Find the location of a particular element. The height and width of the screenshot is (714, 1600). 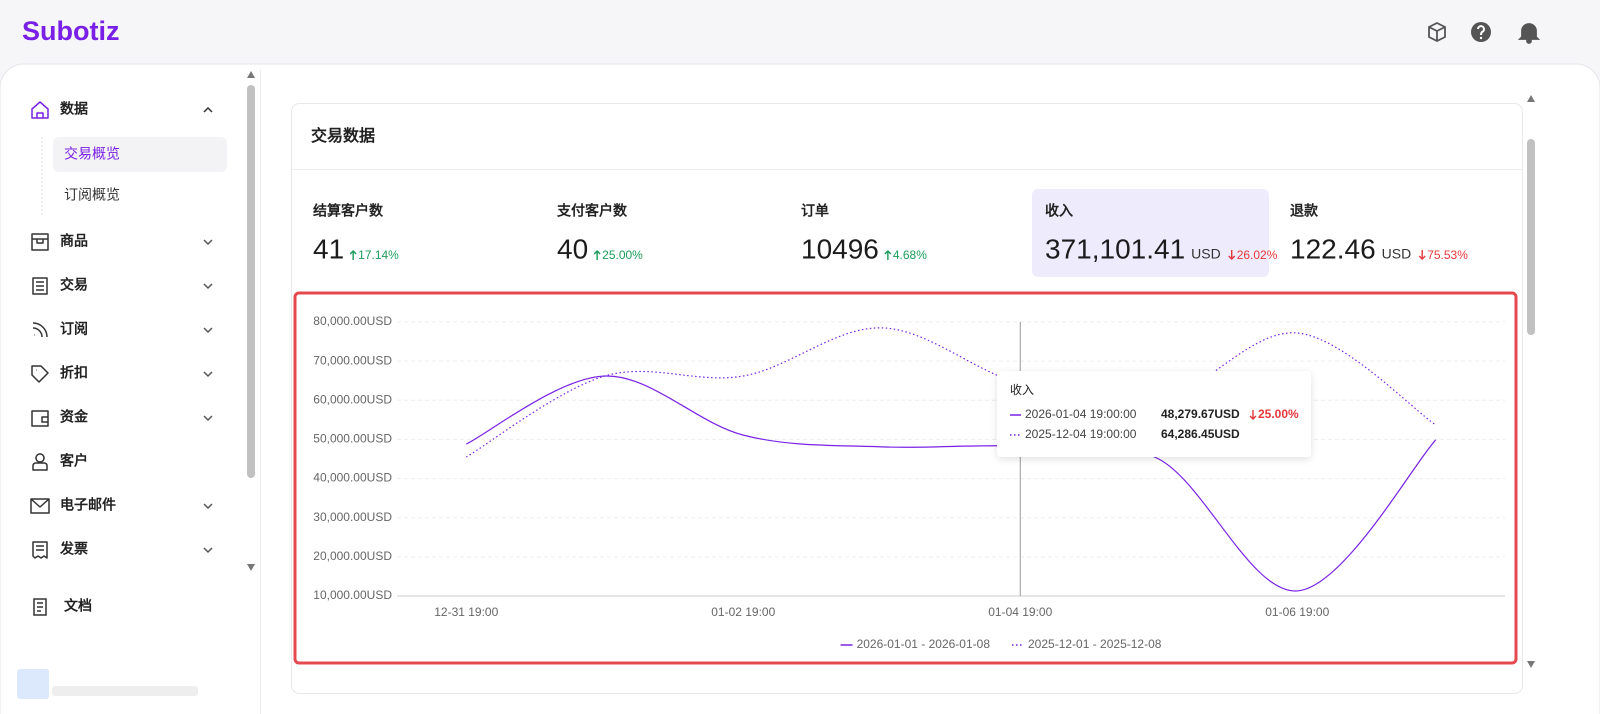

menu-item: 客户 is located at coordinates (73, 461).